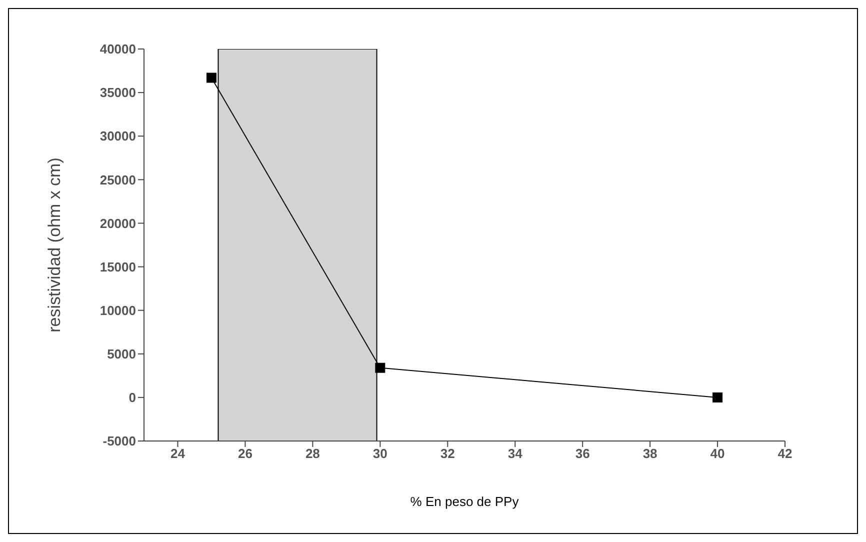 The height and width of the screenshot is (542, 866). I want to click on y-tick-label: 10000, so click(118, 310).